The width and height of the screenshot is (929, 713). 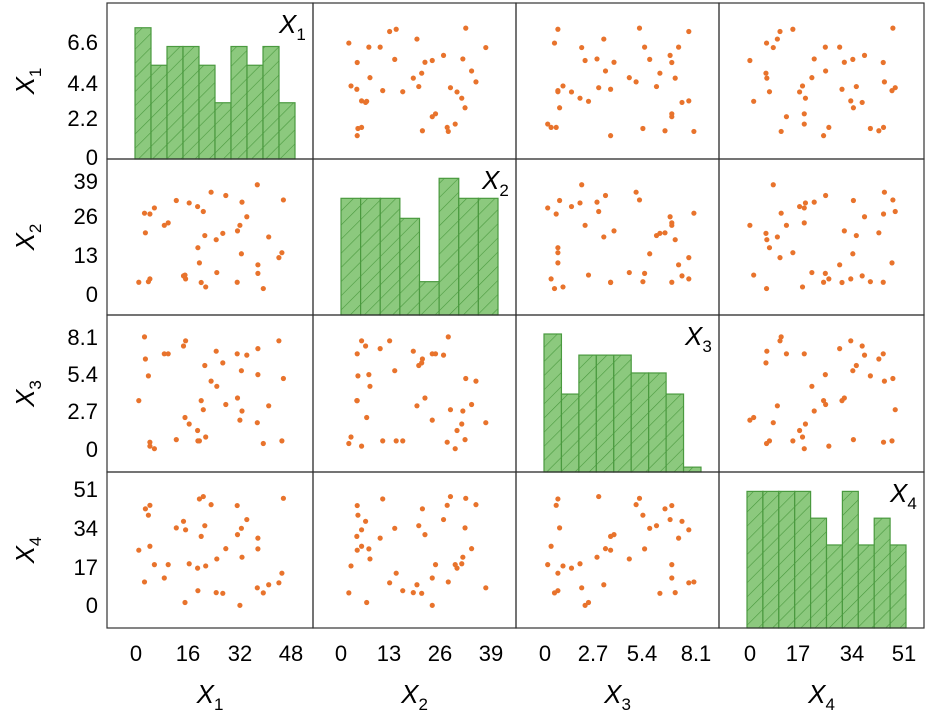 I want to click on y-tick-label-4-2: 17, so click(x=86, y=567).